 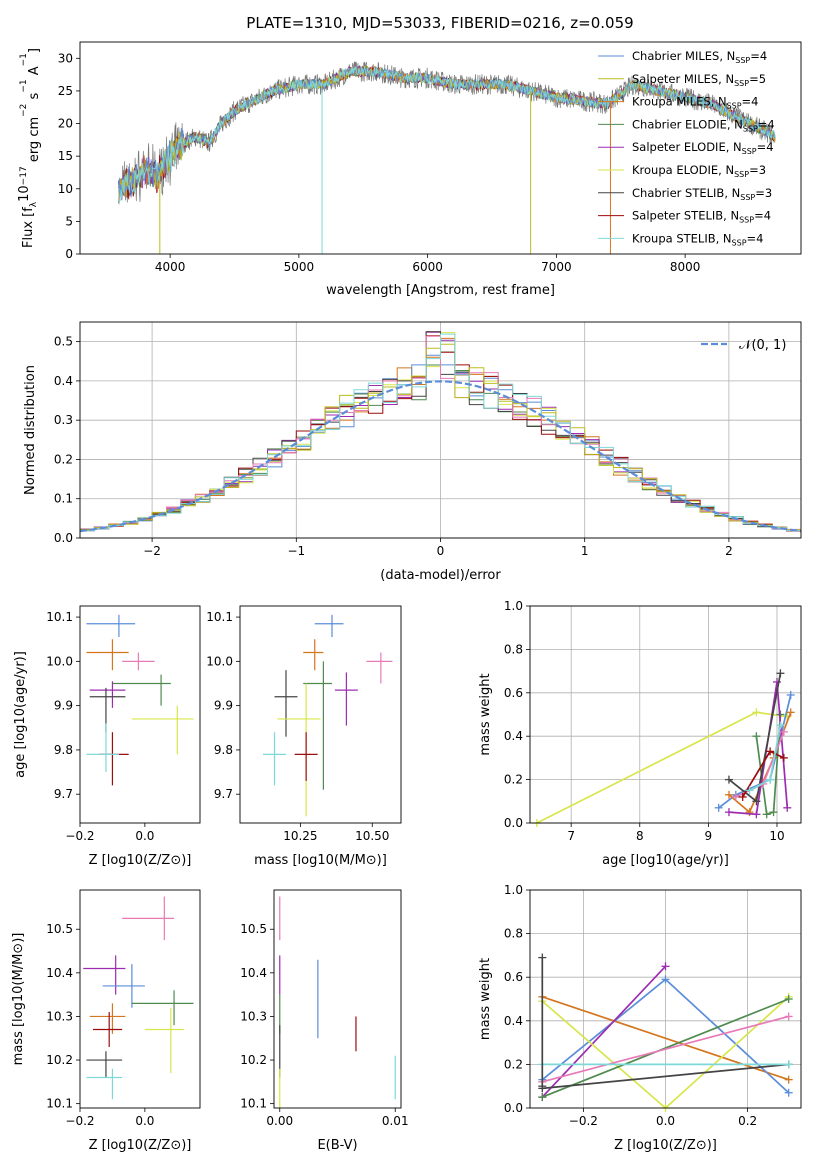 What do you see at coordinates (571, 836) in the screenshot?
I see `x-tick-label: 7` at bounding box center [571, 836].